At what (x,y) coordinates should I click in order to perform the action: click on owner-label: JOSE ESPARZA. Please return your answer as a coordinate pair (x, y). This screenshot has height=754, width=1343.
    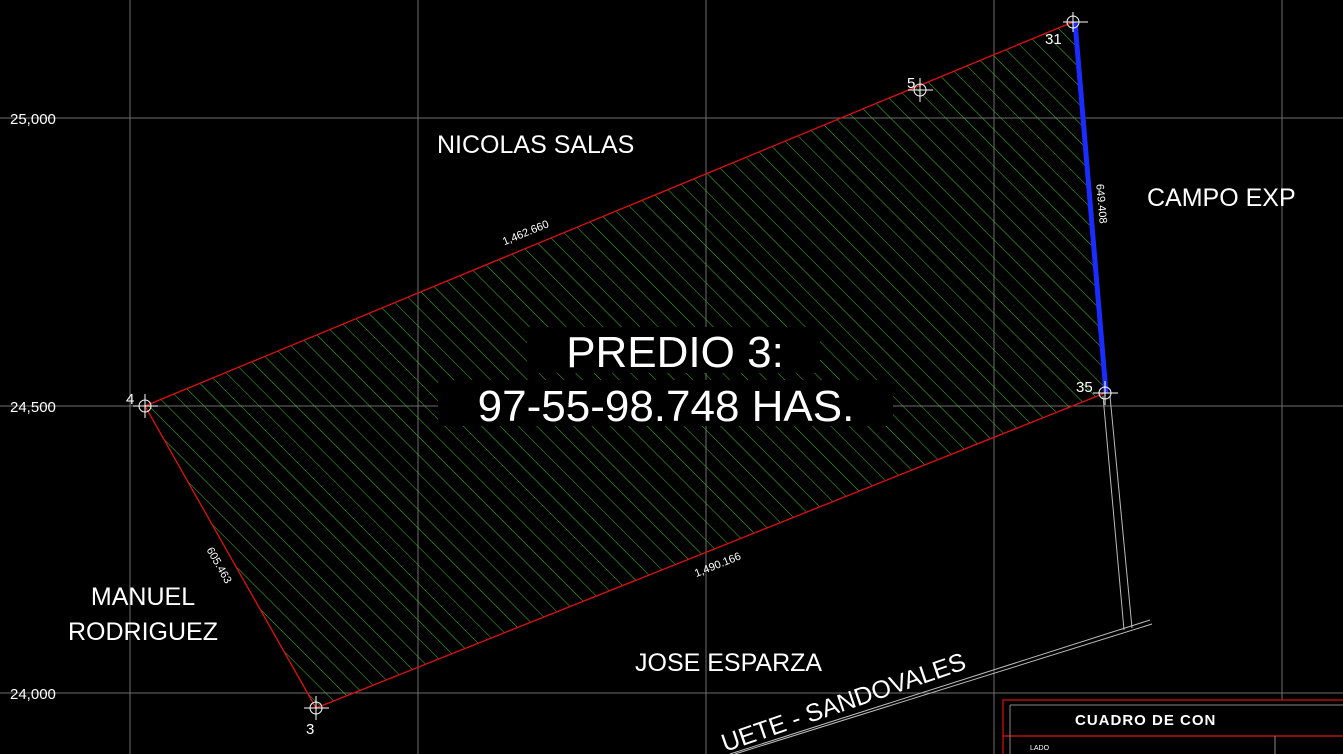
    Looking at the image, I should click on (728, 663).